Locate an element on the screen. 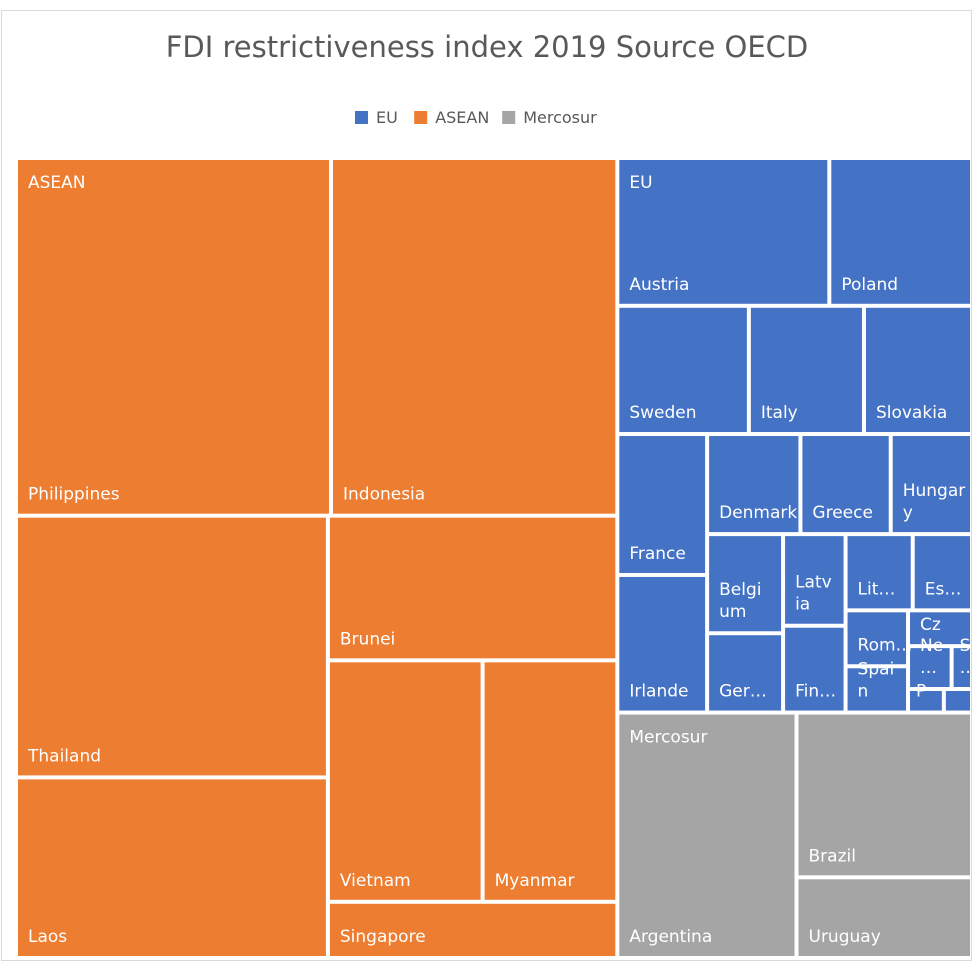 The height and width of the screenshot is (964, 974). tile-label: Cz is located at coordinates (930, 625).